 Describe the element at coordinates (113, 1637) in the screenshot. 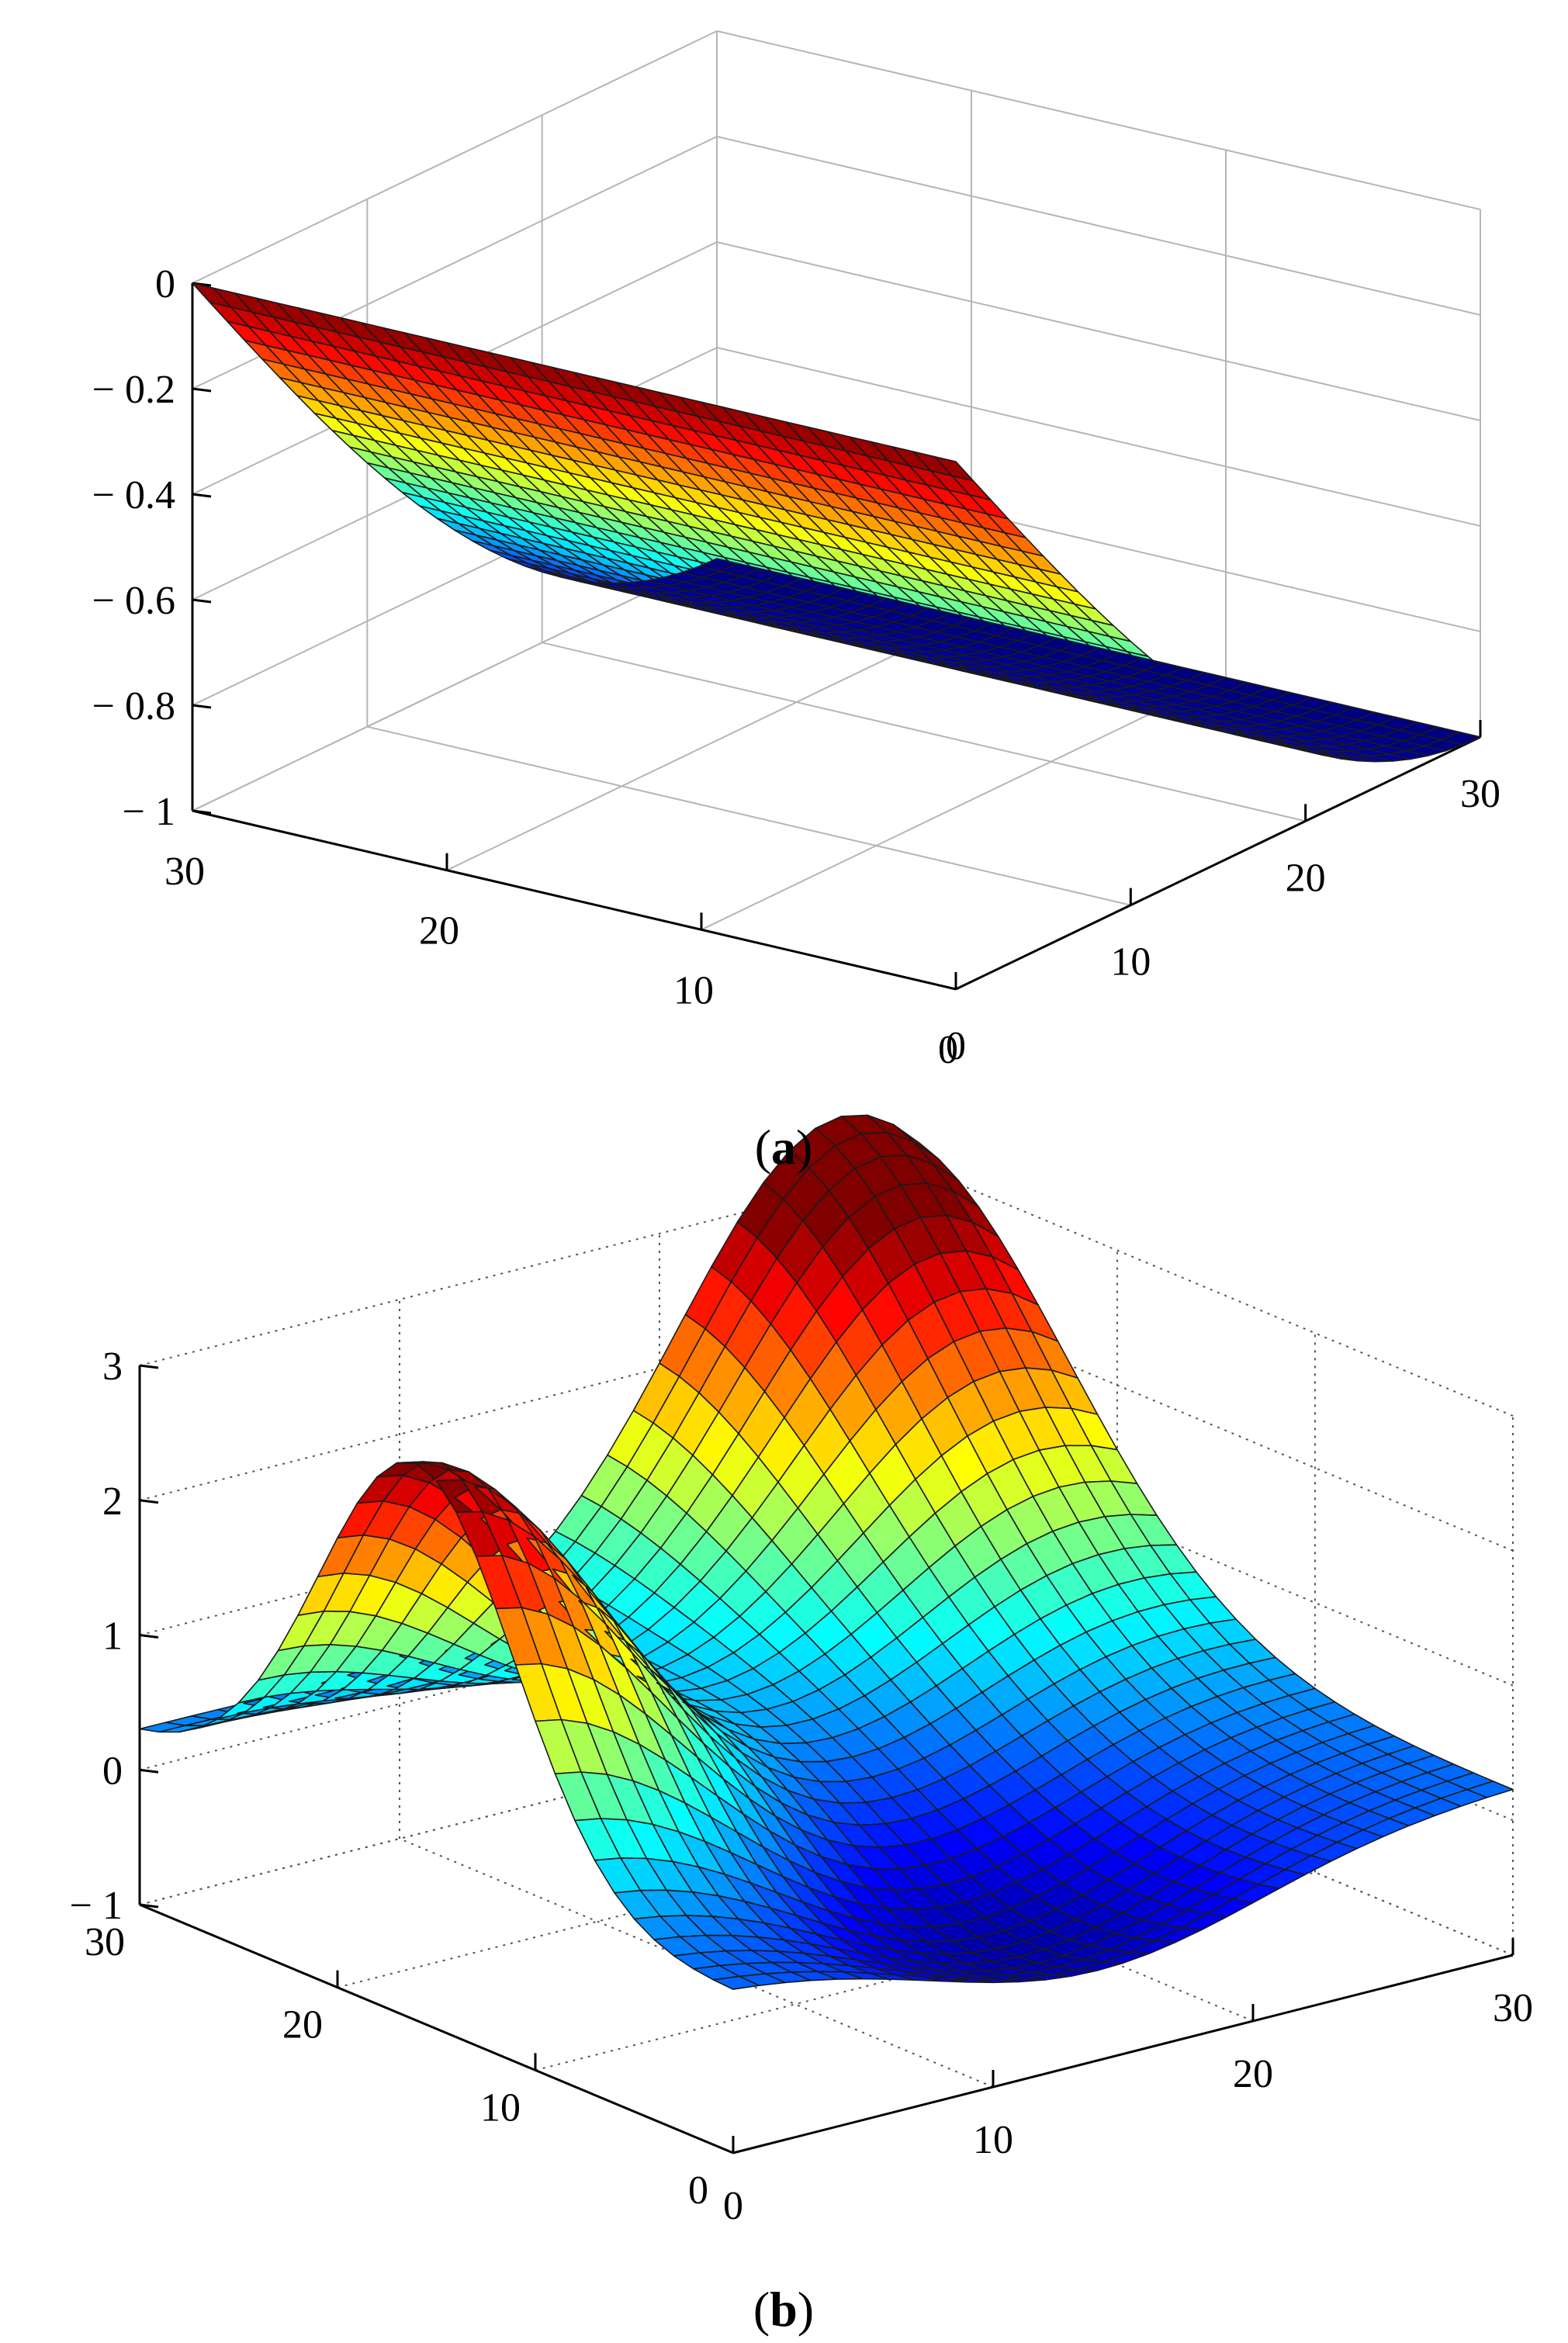

I see `z-tick-label: 1` at that location.